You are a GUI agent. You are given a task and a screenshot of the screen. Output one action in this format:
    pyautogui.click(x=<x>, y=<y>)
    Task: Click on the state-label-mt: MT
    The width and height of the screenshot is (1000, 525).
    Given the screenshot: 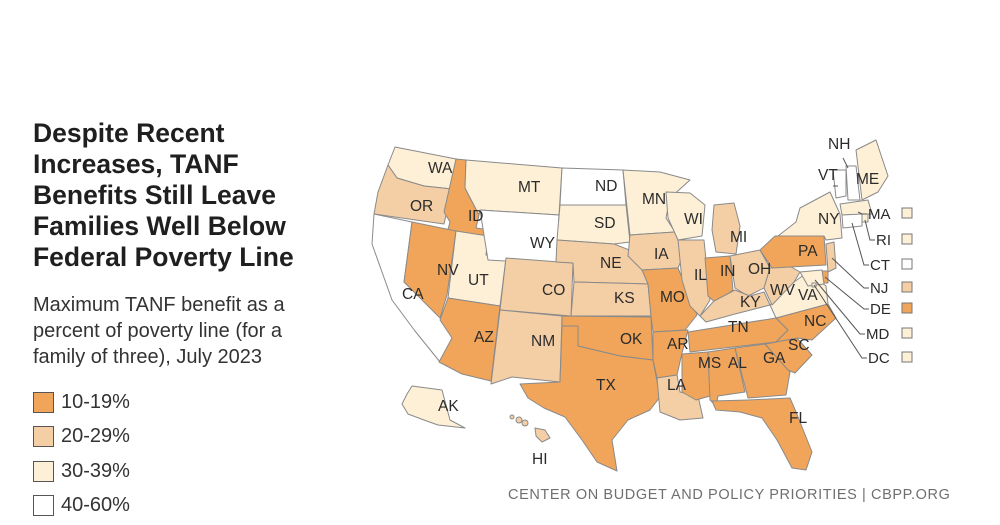 What is the action you would take?
    pyautogui.click(x=529, y=187)
    